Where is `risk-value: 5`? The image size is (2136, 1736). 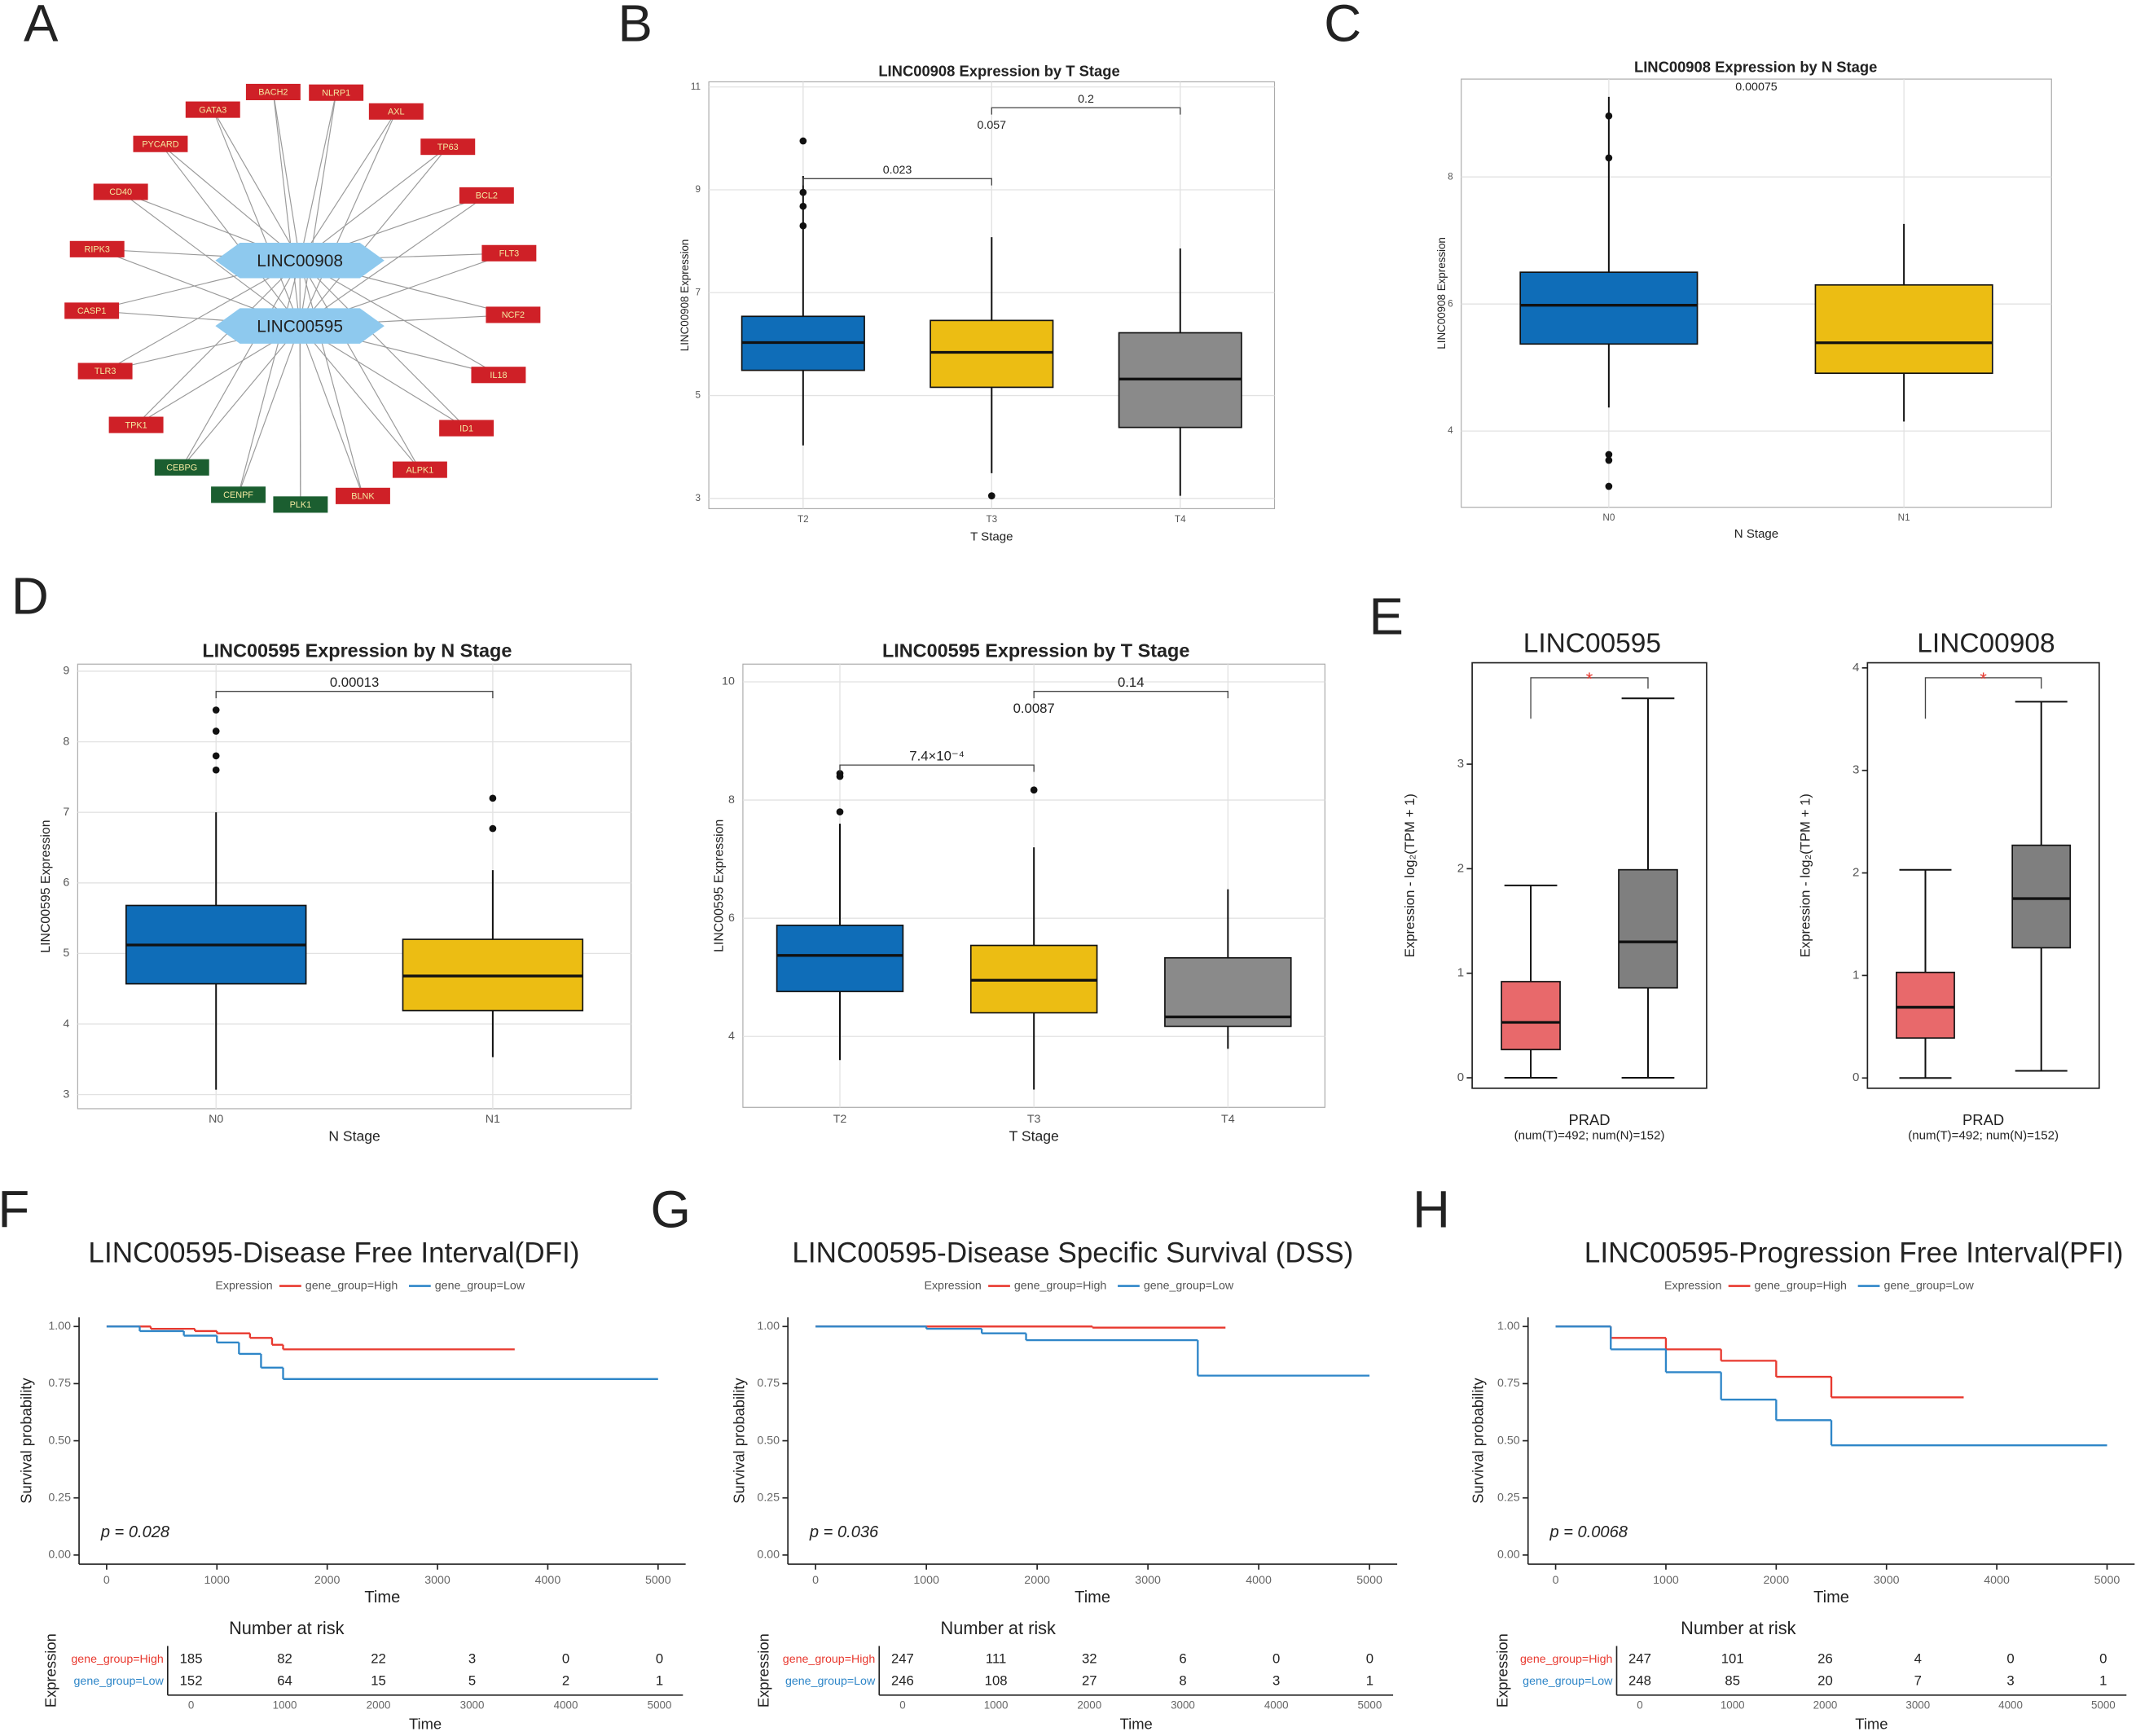
risk-value: 5 is located at coordinates (472, 1680).